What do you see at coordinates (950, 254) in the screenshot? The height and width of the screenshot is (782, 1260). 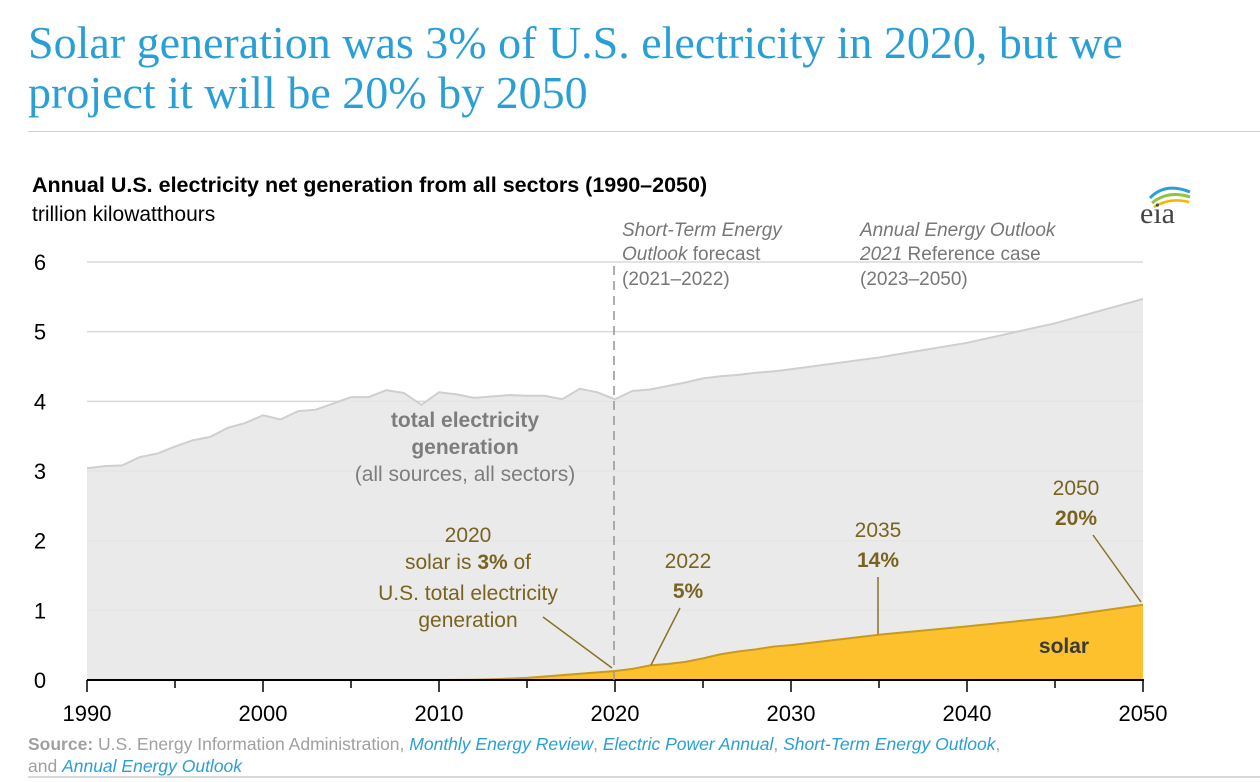 I see `svg-text: 2021 Reference case` at bounding box center [950, 254].